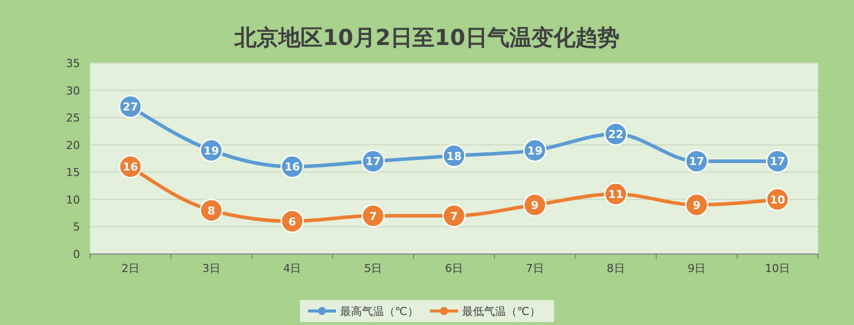 The width and height of the screenshot is (854, 325). I want to click on y-tick-label: 15, so click(73, 173).